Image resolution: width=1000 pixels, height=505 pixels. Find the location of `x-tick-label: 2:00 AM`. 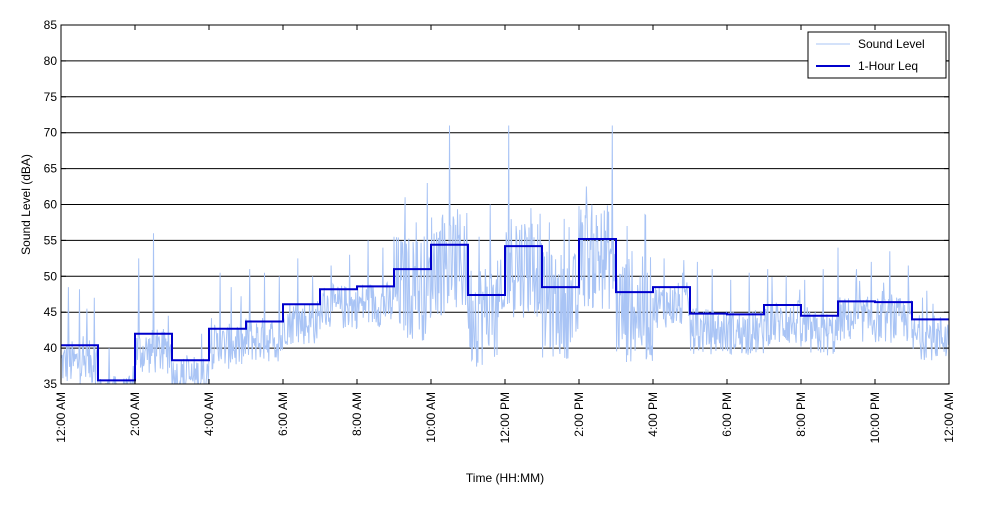

x-tick-label: 2:00 AM is located at coordinates (135, 414).